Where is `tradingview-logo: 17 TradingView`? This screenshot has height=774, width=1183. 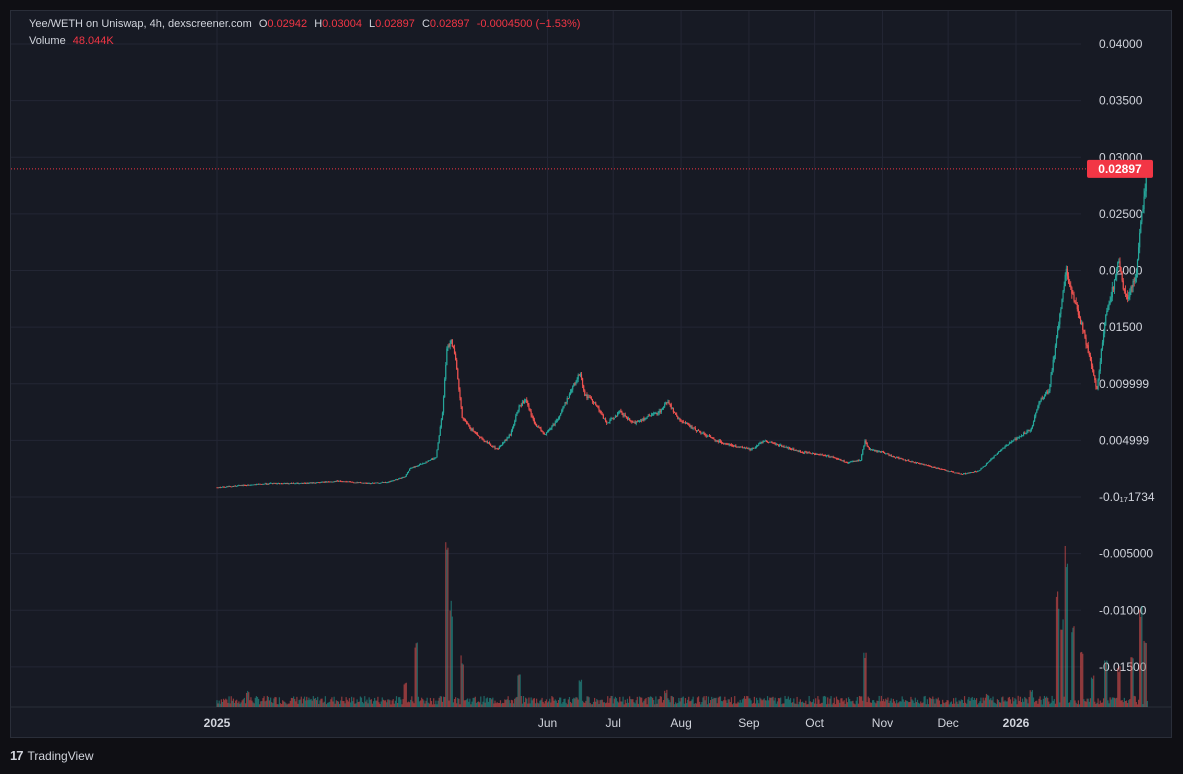
tradingview-logo: 17 TradingView is located at coordinates (52, 755).